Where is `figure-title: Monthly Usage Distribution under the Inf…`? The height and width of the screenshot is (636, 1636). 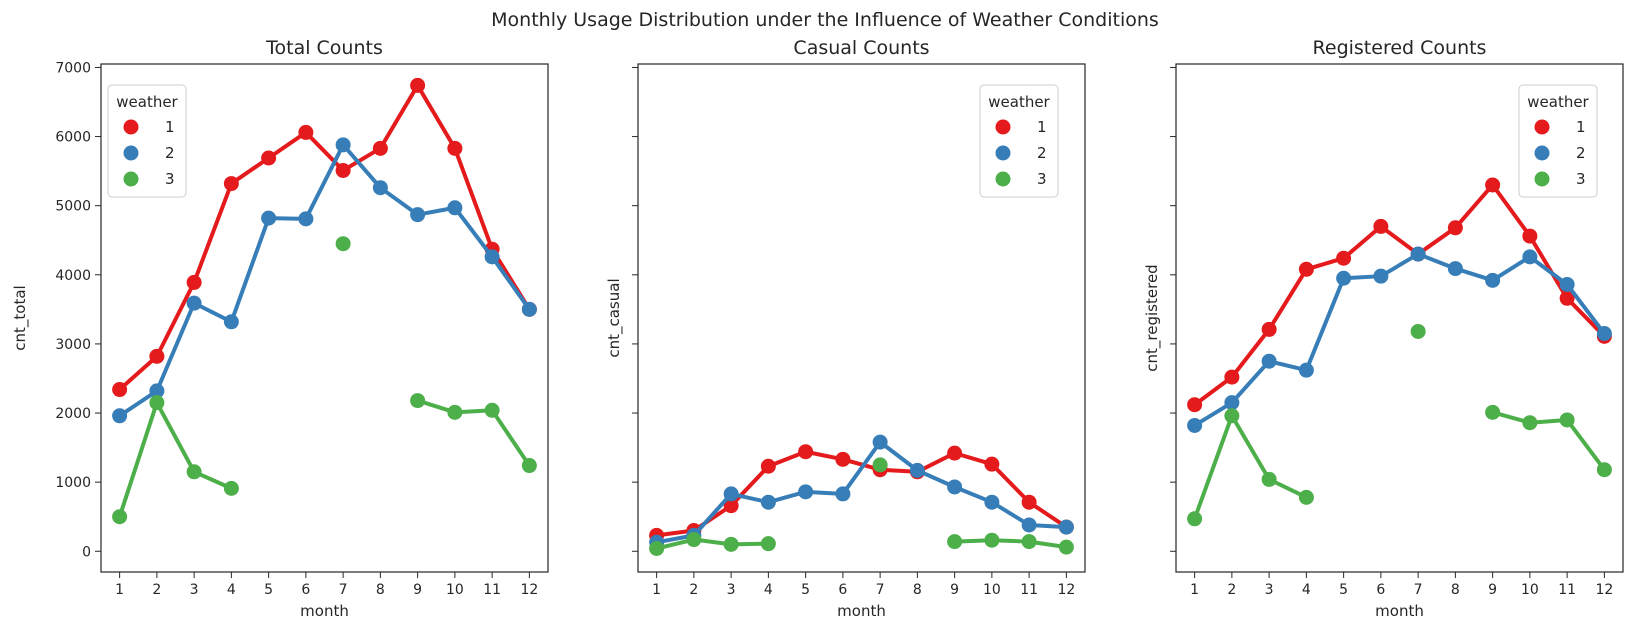 figure-title: Monthly Usage Distribution under the Inf… is located at coordinates (825, 20).